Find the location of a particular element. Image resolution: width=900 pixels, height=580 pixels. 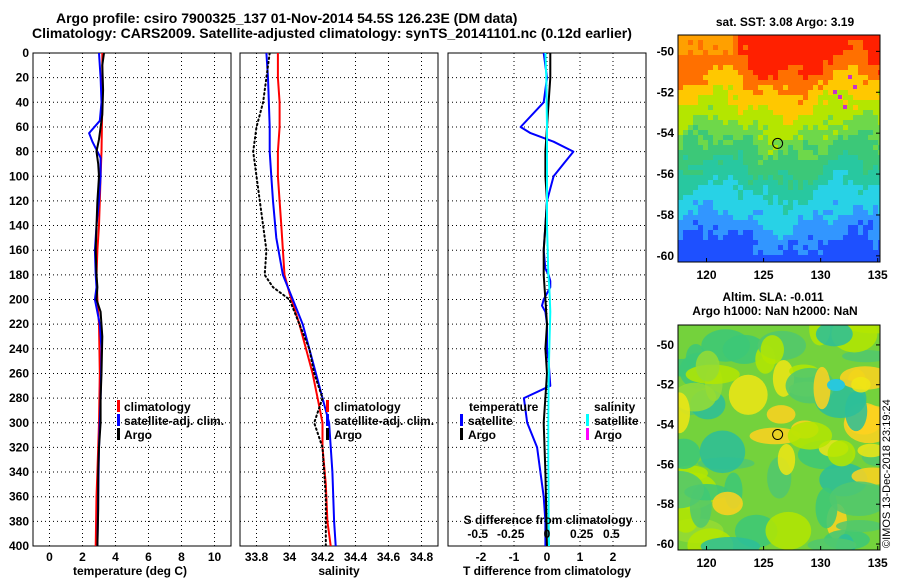

legend-temp-satellite-swatch is located at coordinates (461, 420).